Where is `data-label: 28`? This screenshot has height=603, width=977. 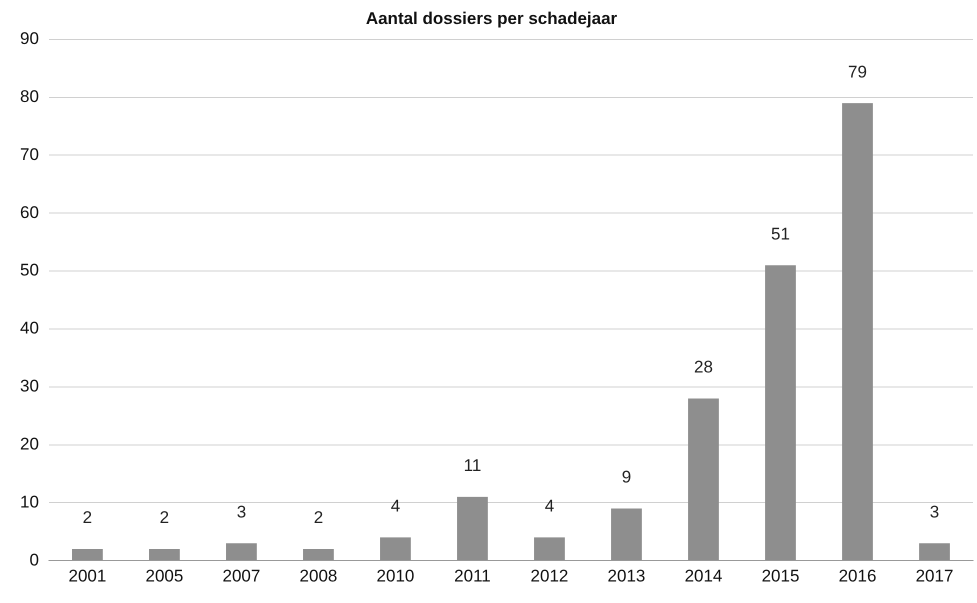
data-label: 28 is located at coordinates (703, 367).